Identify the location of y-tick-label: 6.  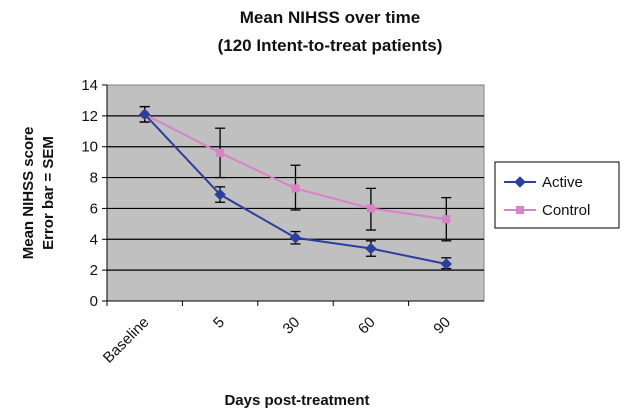
(94, 208).